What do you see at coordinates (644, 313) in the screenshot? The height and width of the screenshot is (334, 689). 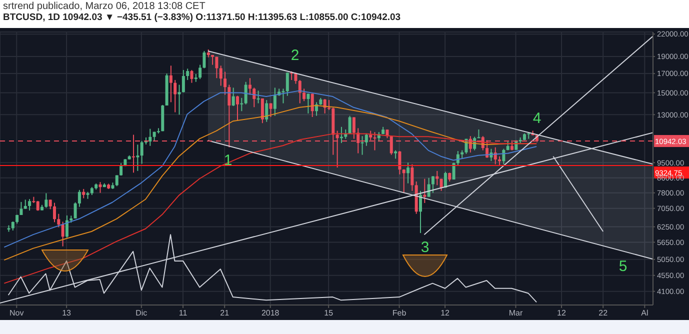 I see `x-tick-label: Al` at bounding box center [644, 313].